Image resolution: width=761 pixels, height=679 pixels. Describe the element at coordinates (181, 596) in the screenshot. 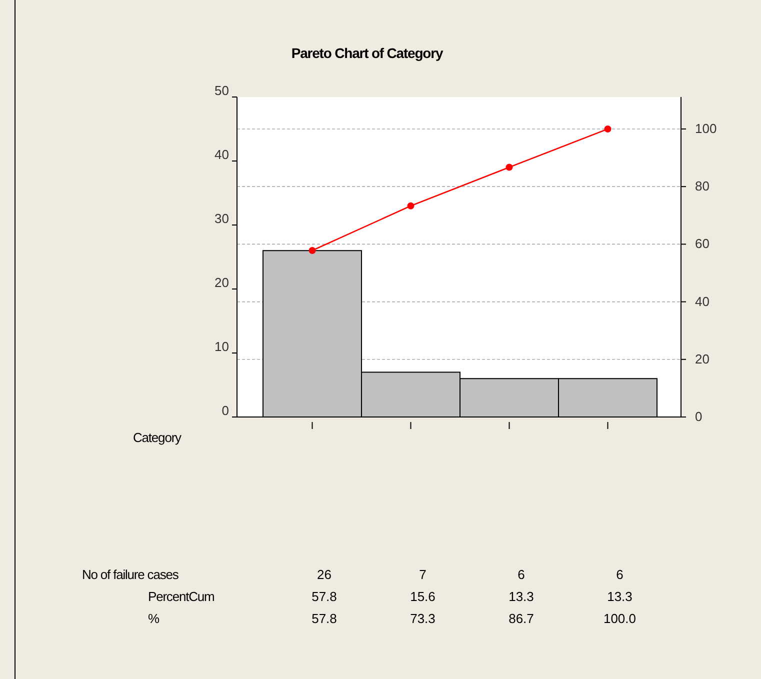

I see `text: PercentCum` at that location.